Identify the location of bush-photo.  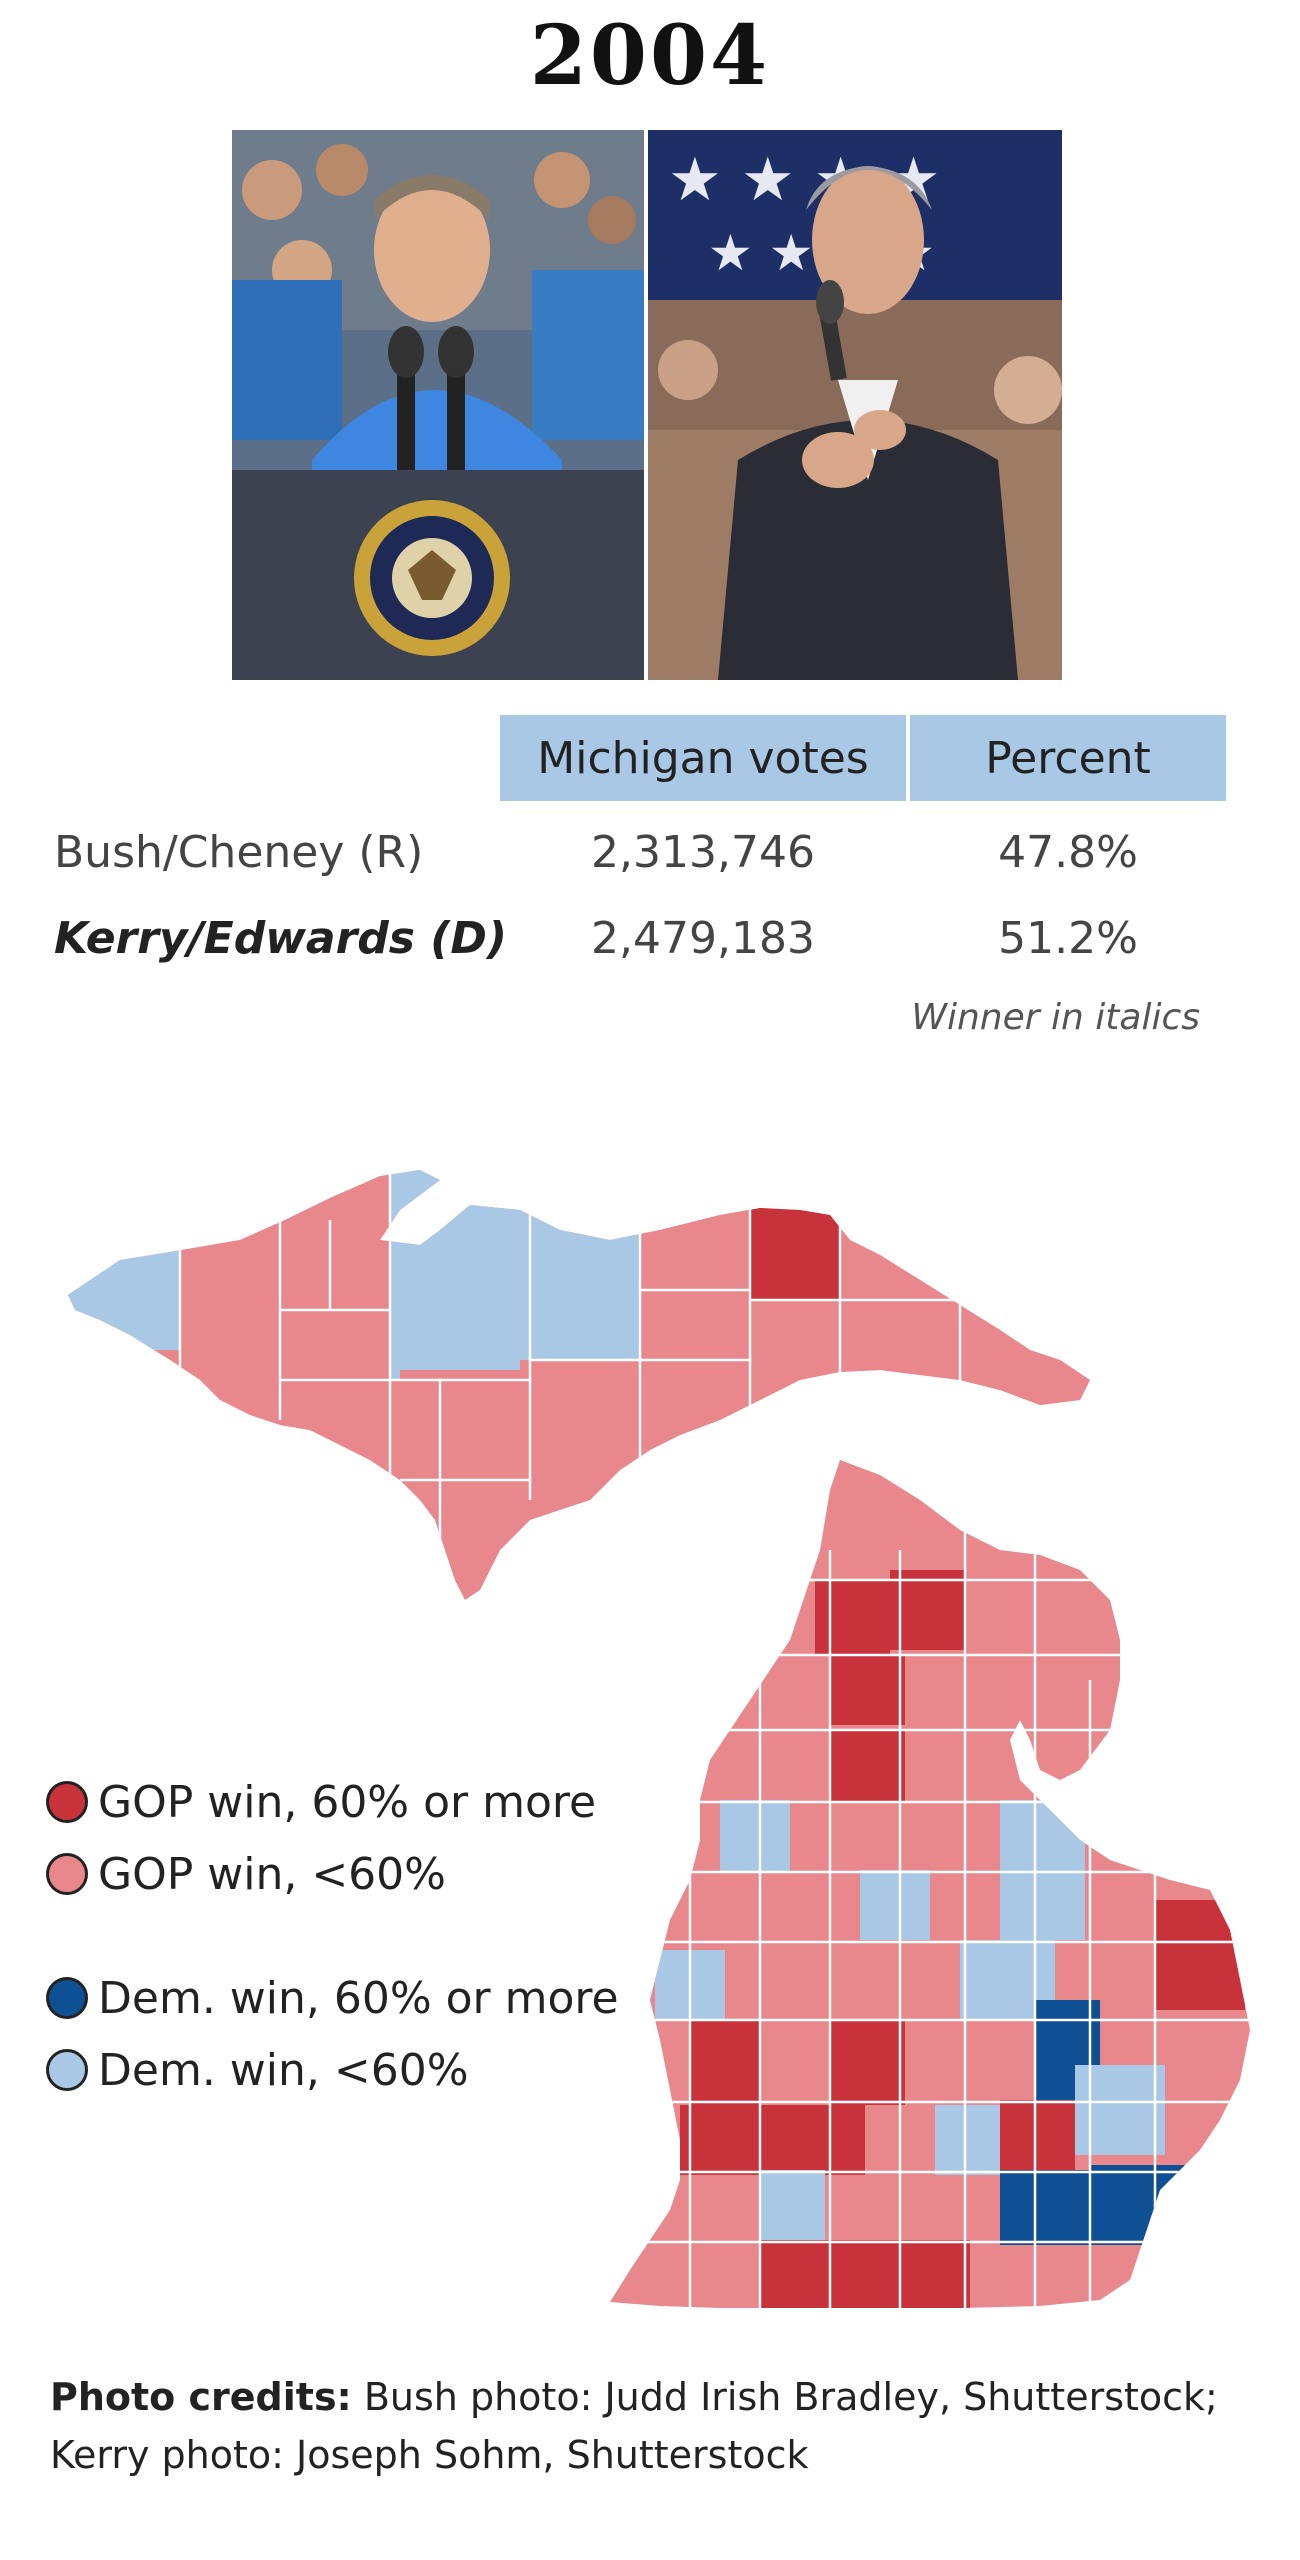
(438, 405).